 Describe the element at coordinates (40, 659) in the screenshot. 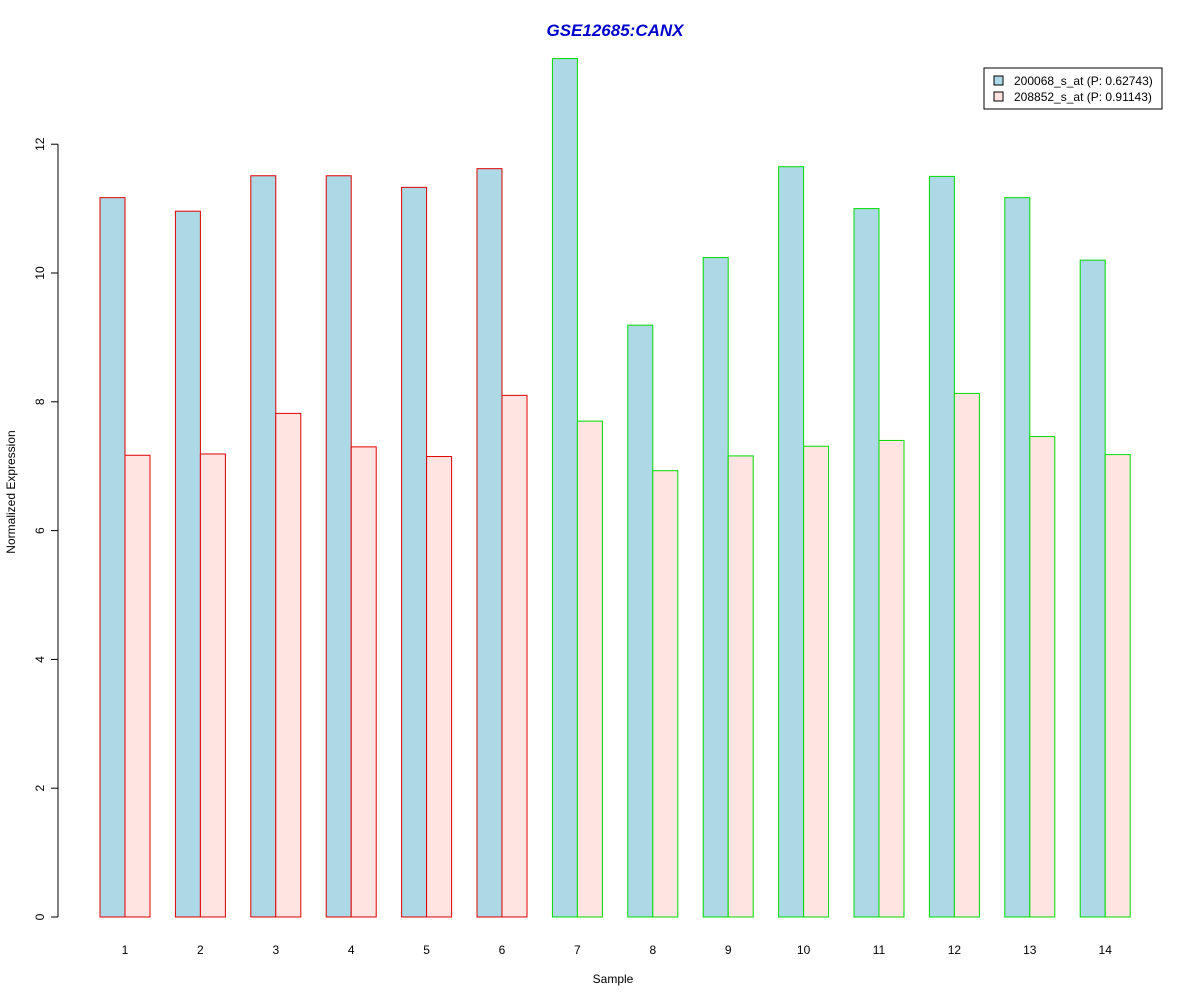

I see `y-tick-label: 4` at that location.